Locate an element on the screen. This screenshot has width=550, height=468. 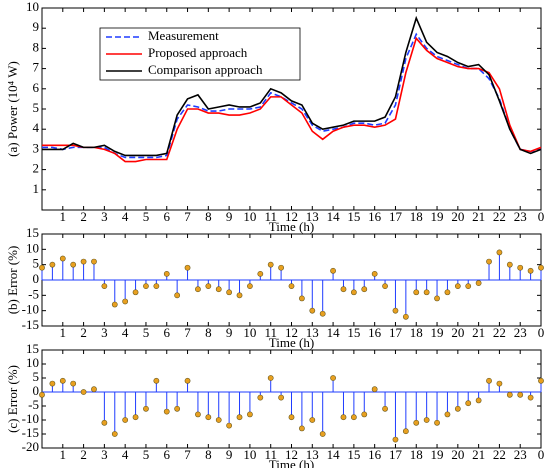
x-axis-title: Time (h) is located at coordinates (291, 462).